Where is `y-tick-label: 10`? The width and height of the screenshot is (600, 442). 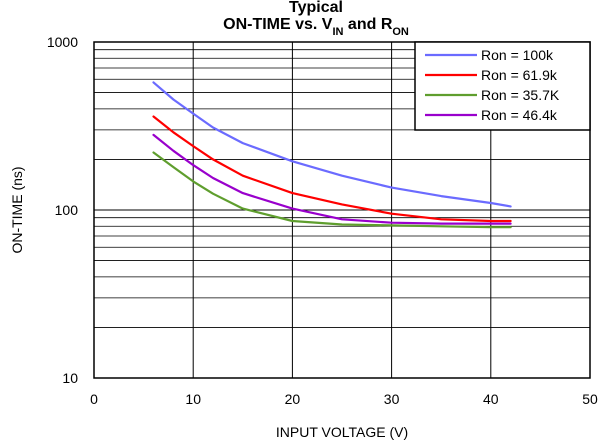 y-tick-label: 10 is located at coordinates (70, 378).